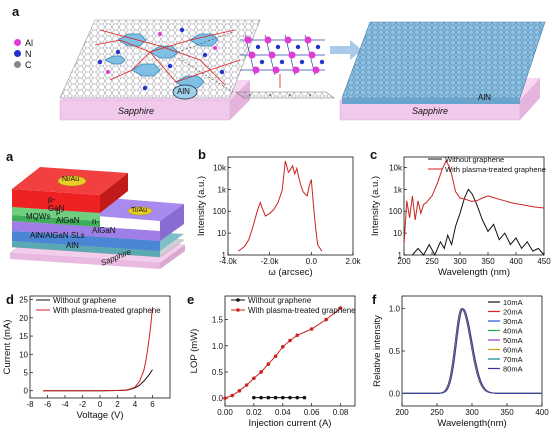  I want to click on process-arrow, so click(346, 50).